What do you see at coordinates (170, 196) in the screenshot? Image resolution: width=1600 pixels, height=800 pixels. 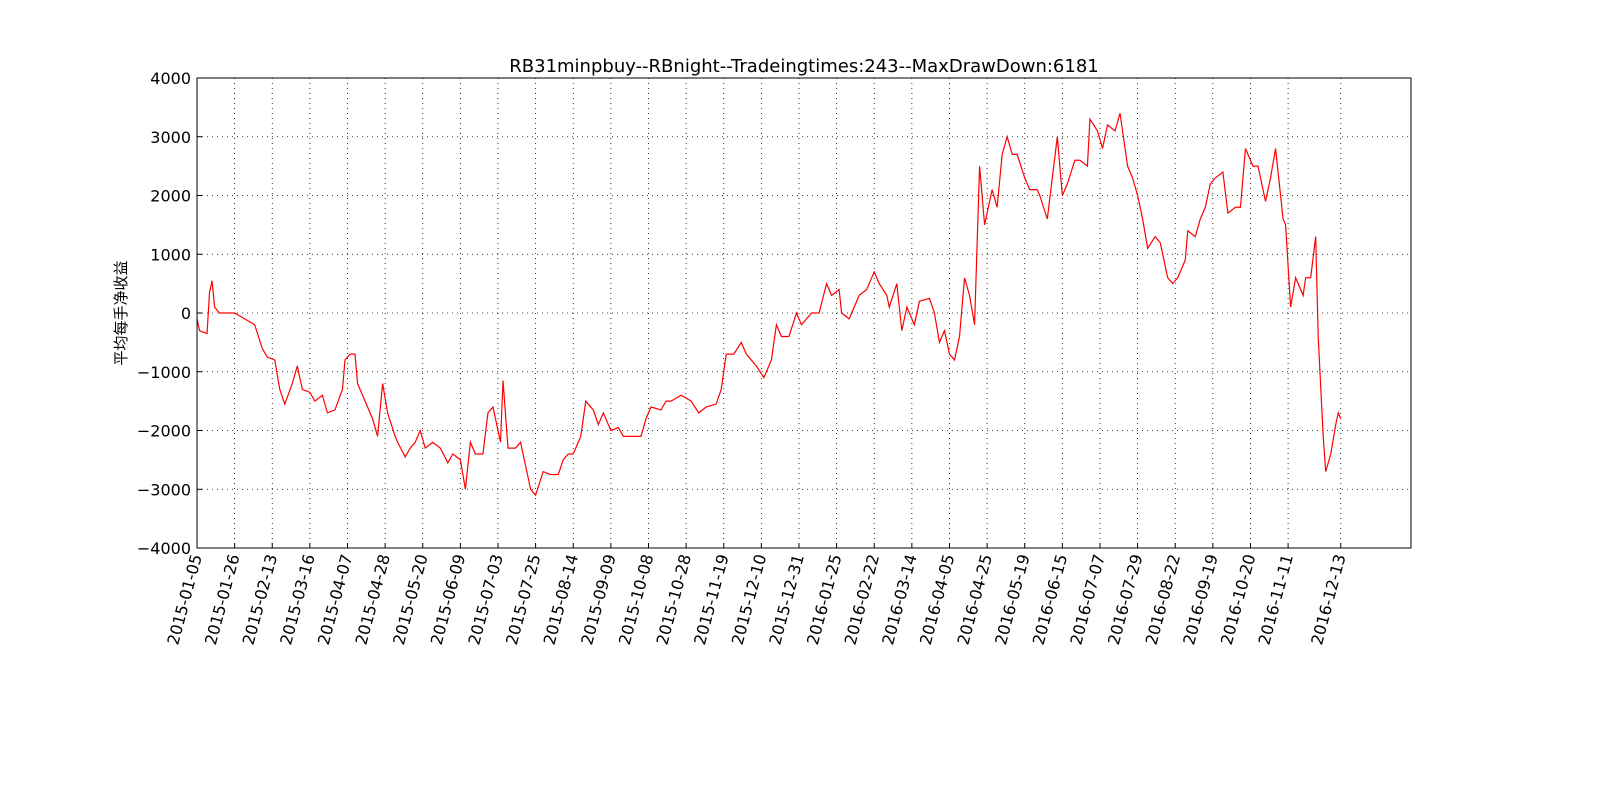 I see `y-tick-label: 2000` at bounding box center [170, 196].